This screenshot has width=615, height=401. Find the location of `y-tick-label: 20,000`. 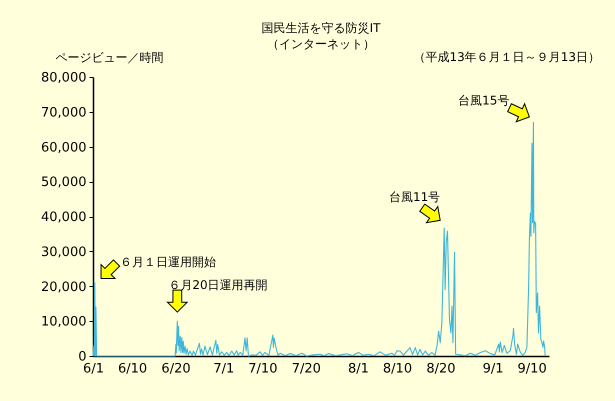

y-tick-label: 20,000 is located at coordinates (63, 287).